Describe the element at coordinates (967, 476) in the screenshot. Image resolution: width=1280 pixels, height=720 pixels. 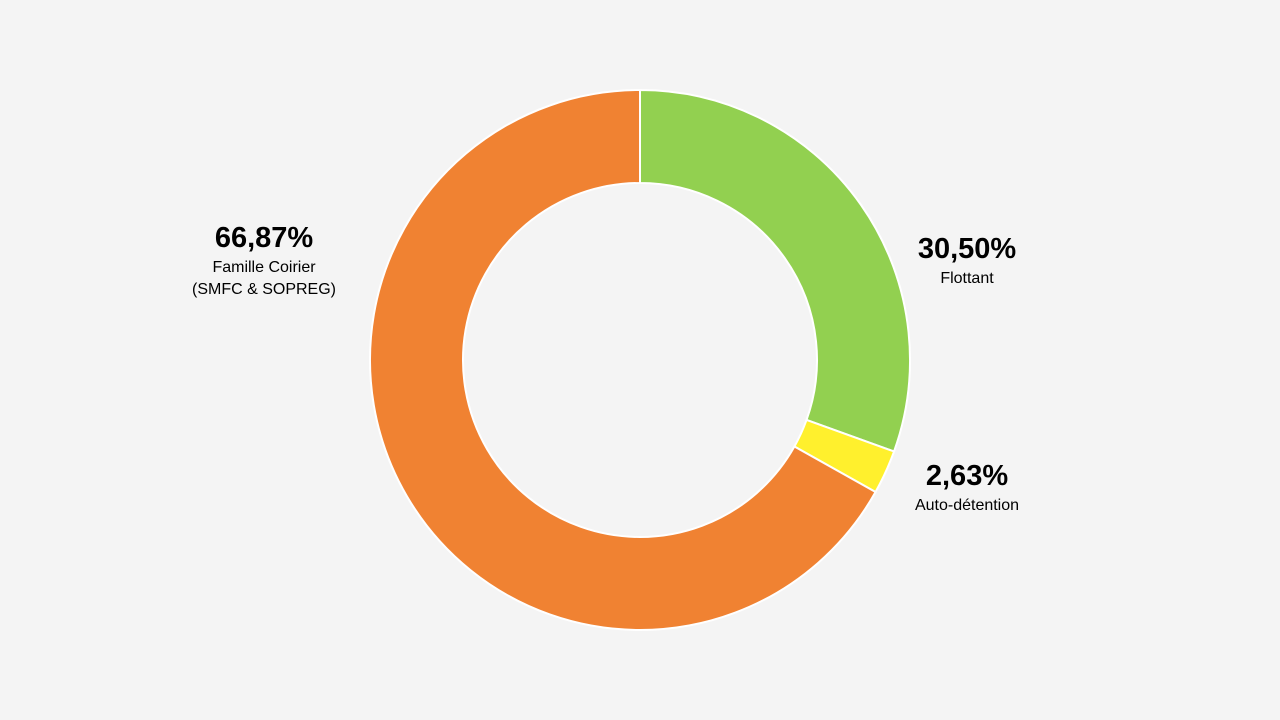
I see `slice-value-label: 2,63%` at that location.